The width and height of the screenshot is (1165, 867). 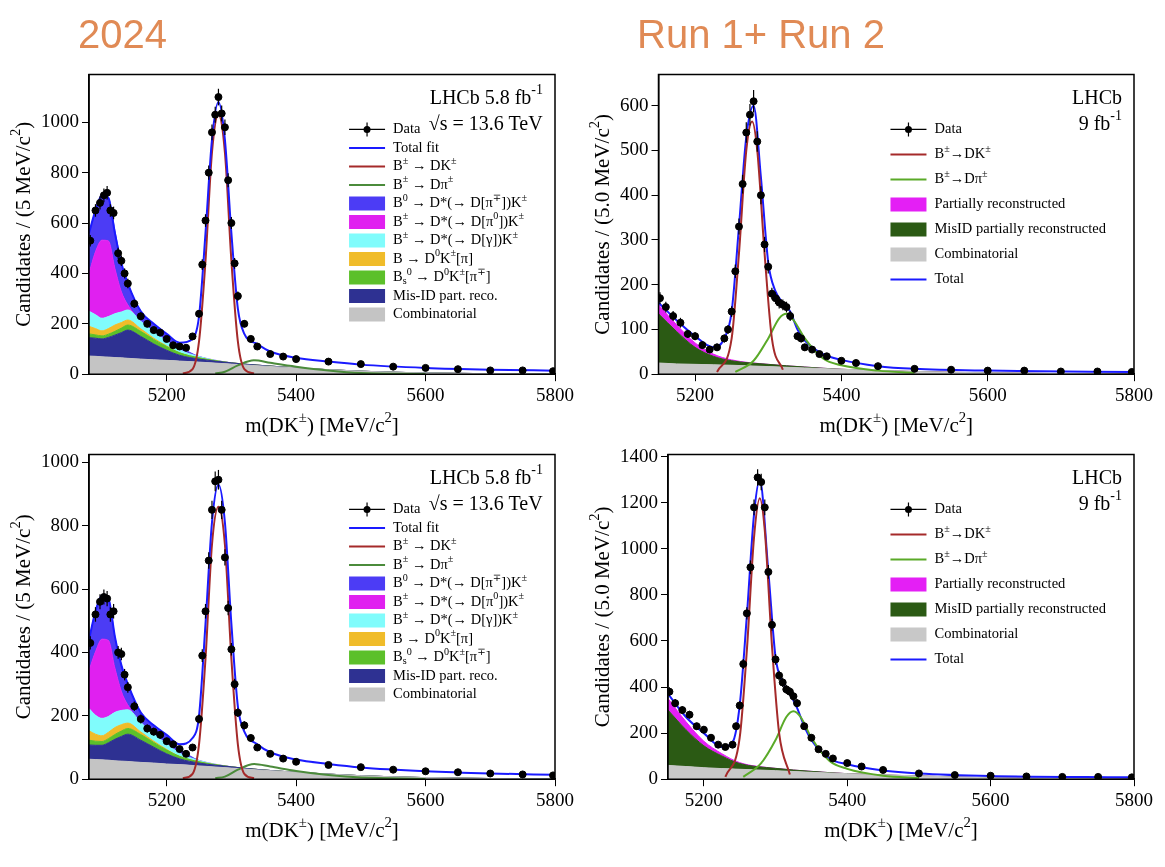 What do you see at coordinates (425, 164) in the screenshot?
I see `legend-label: B± → DK±` at bounding box center [425, 164].